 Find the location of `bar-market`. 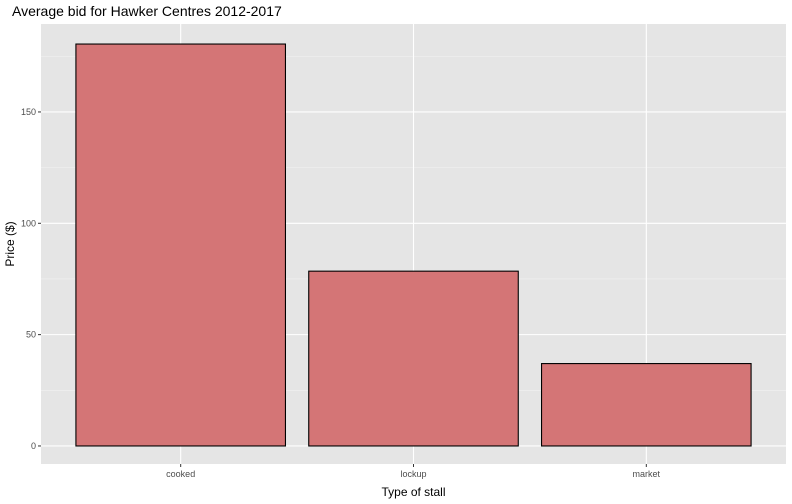

bar-market is located at coordinates (646, 405).